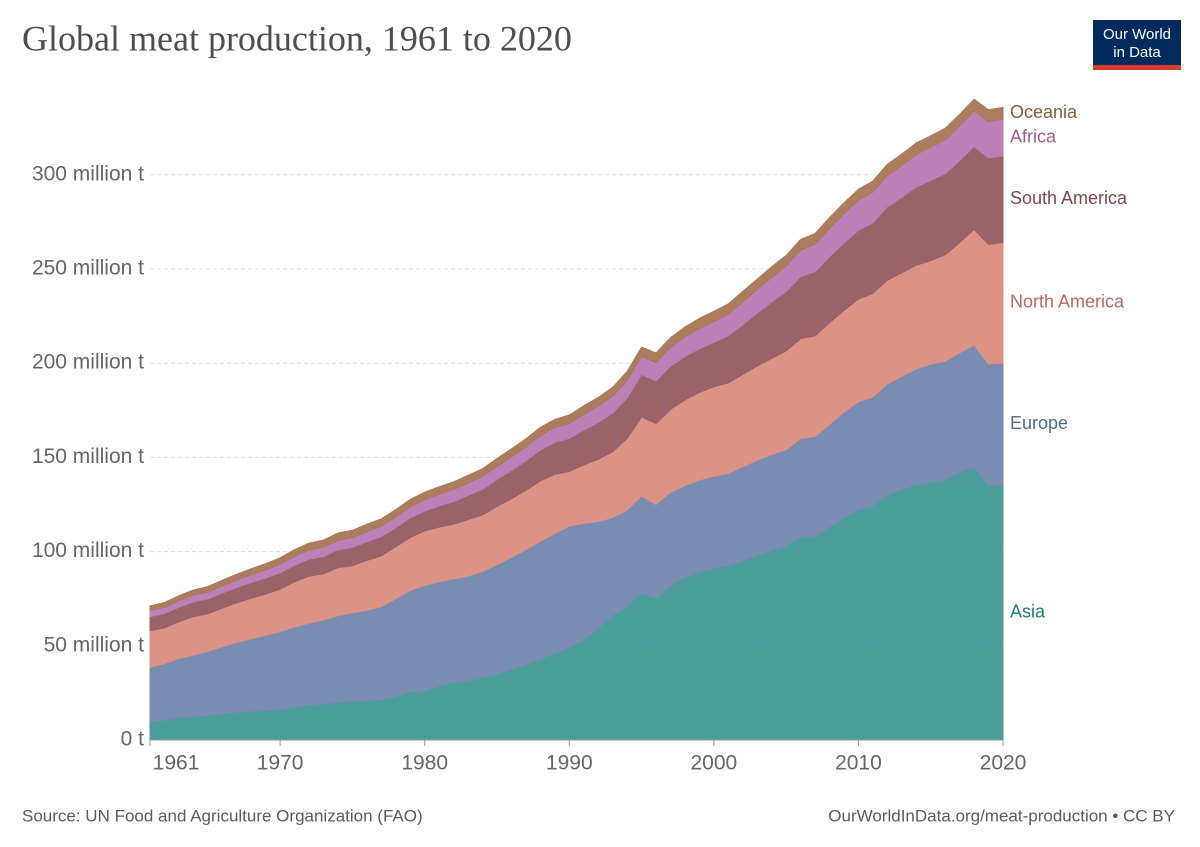  Describe the element at coordinates (1039, 423) in the screenshot. I see `legend-label: Europe` at that location.